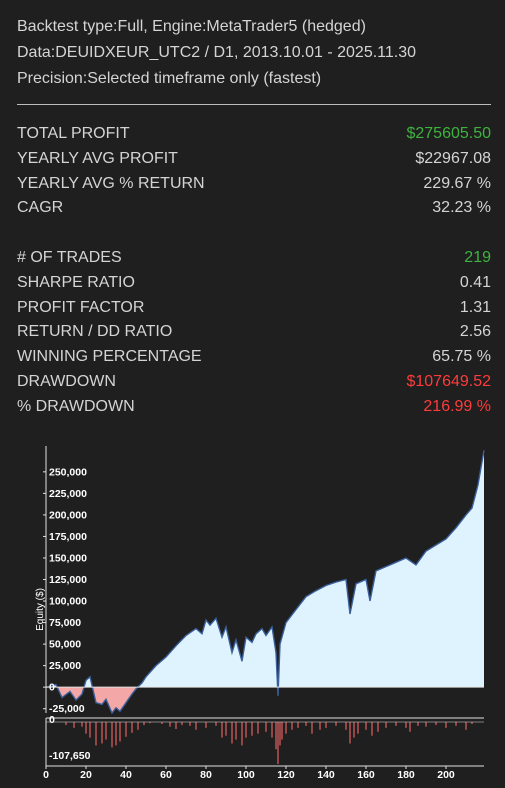  I want to click on x-tick-label: 100, so click(246, 775).